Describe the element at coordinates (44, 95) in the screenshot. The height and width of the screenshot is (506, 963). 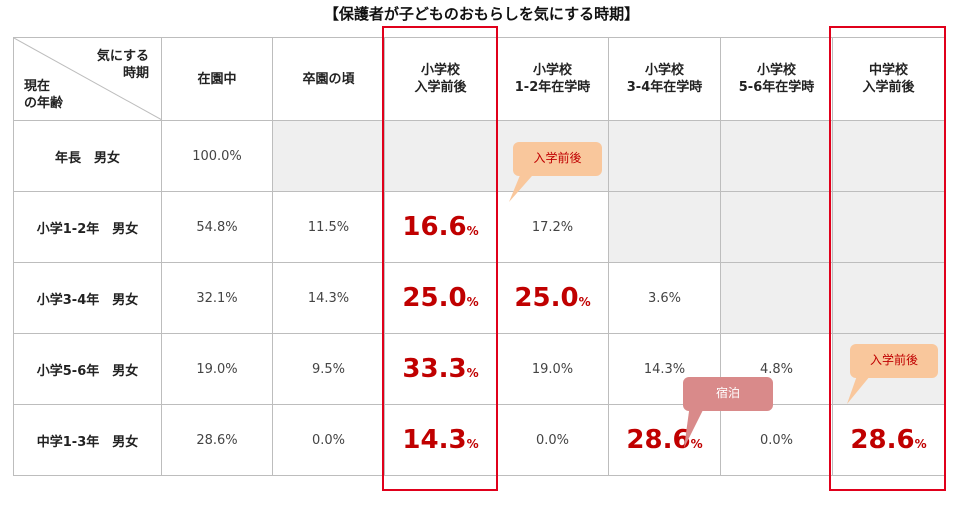
I see `corner-left-label: 現在 の年齢` at that location.